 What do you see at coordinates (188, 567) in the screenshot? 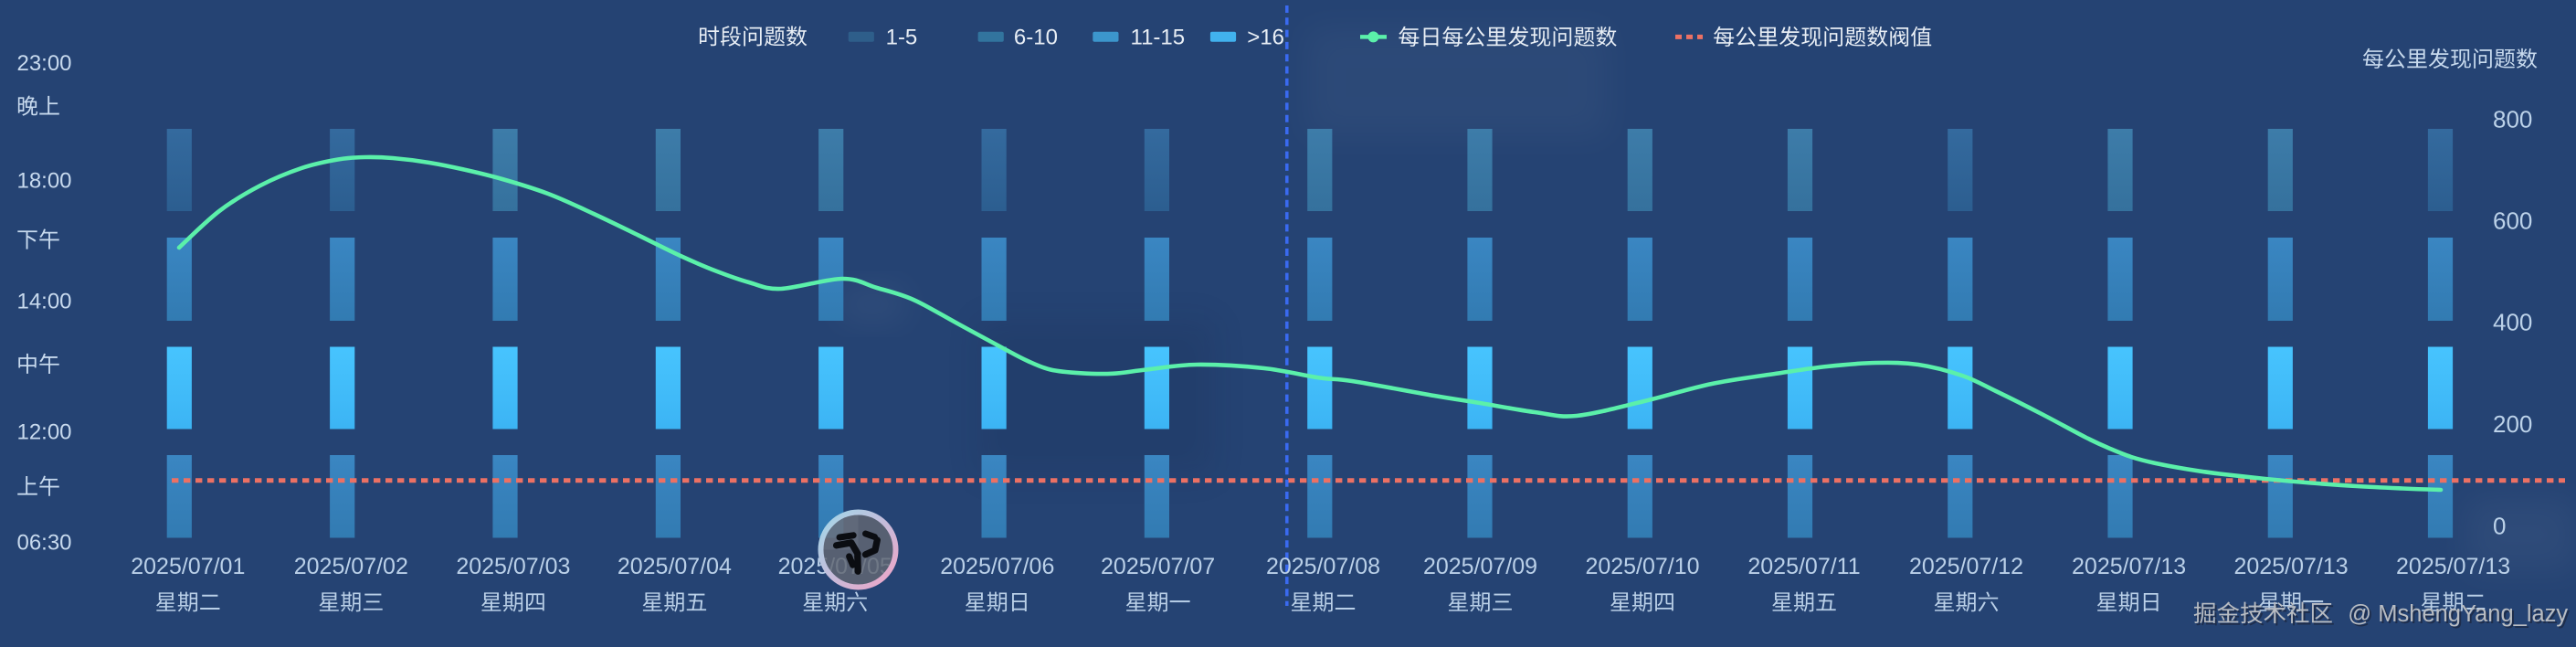
I see `svg-text: 2025/07/01` at bounding box center [188, 567].